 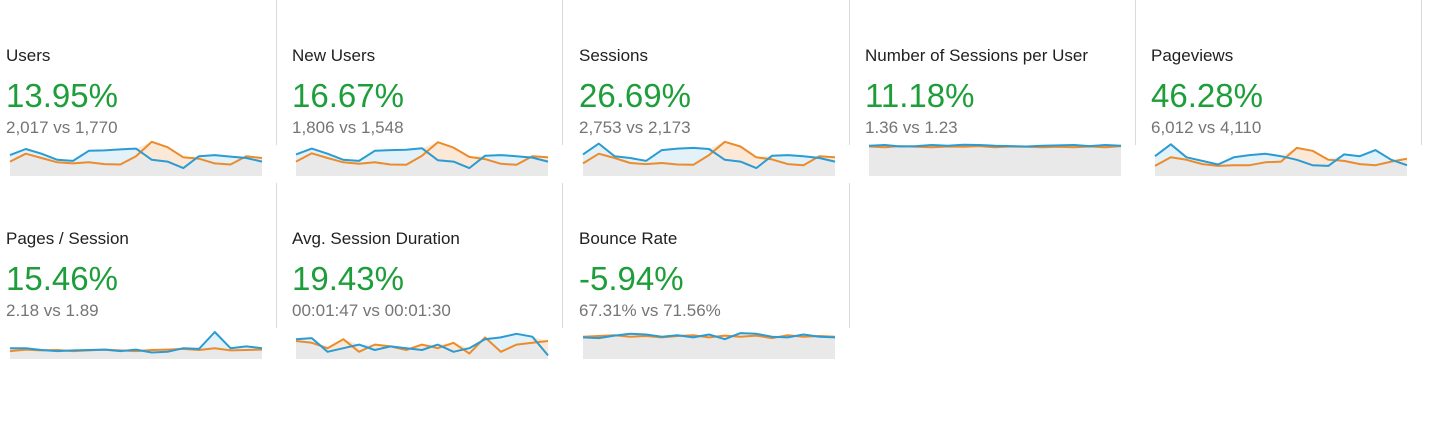 I want to click on metric-comparison: 2,753 vs 2,173, so click(x=635, y=127).